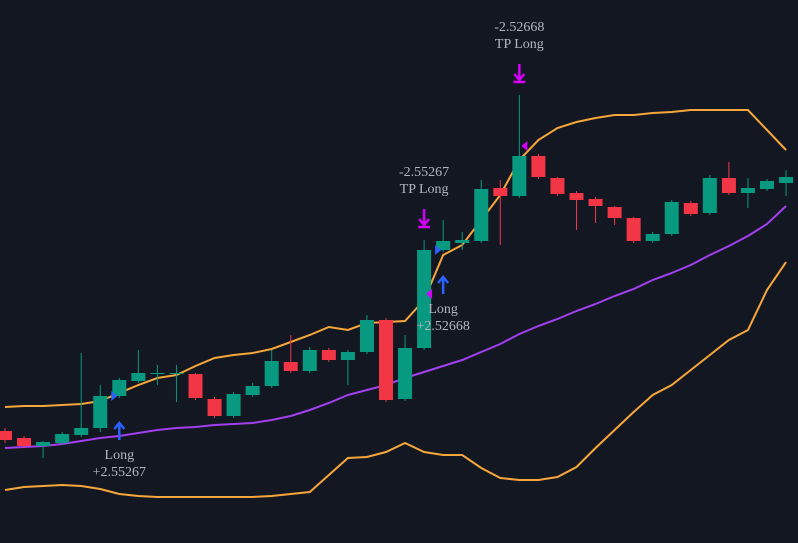 The width and height of the screenshot is (798, 543). I want to click on signal-label: -2.55267, so click(424, 172).